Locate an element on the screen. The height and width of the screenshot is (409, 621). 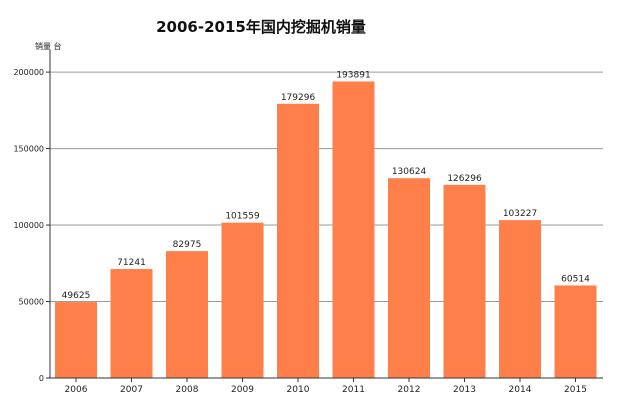
bar-value-label: 49625 is located at coordinates (76, 296).